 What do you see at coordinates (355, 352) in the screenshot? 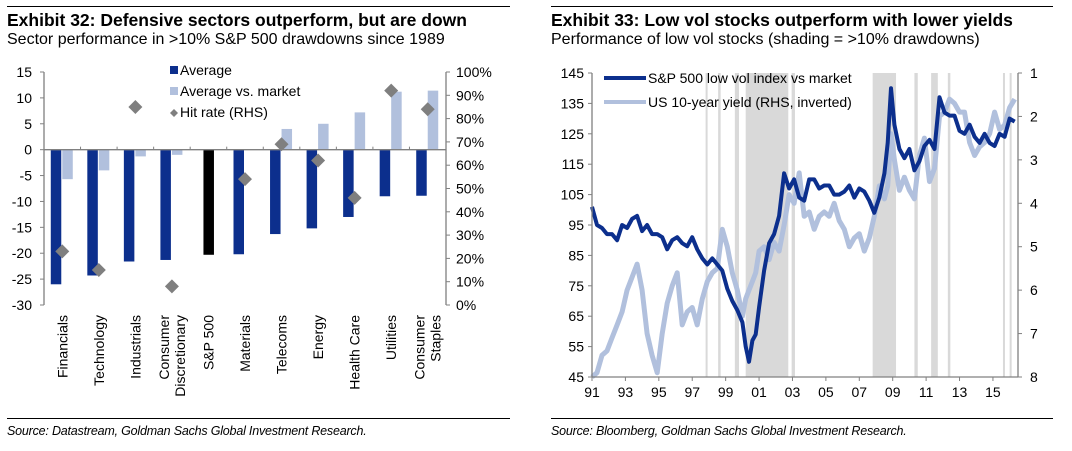
I see `x-axis-label-line: Health Care` at bounding box center [355, 352].